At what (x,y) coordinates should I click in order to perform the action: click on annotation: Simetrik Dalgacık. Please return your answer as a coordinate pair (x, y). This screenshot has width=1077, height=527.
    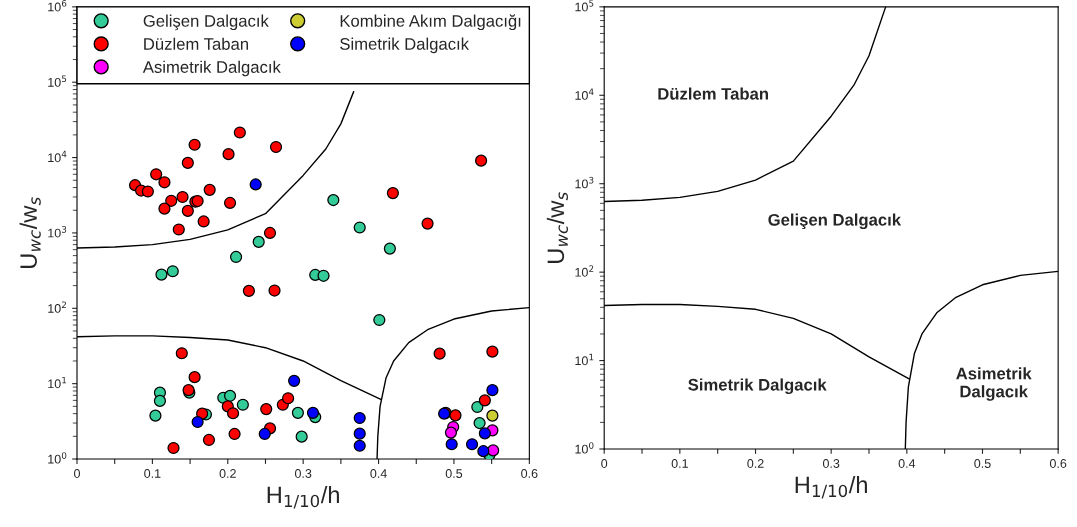
    Looking at the image, I should click on (757, 386).